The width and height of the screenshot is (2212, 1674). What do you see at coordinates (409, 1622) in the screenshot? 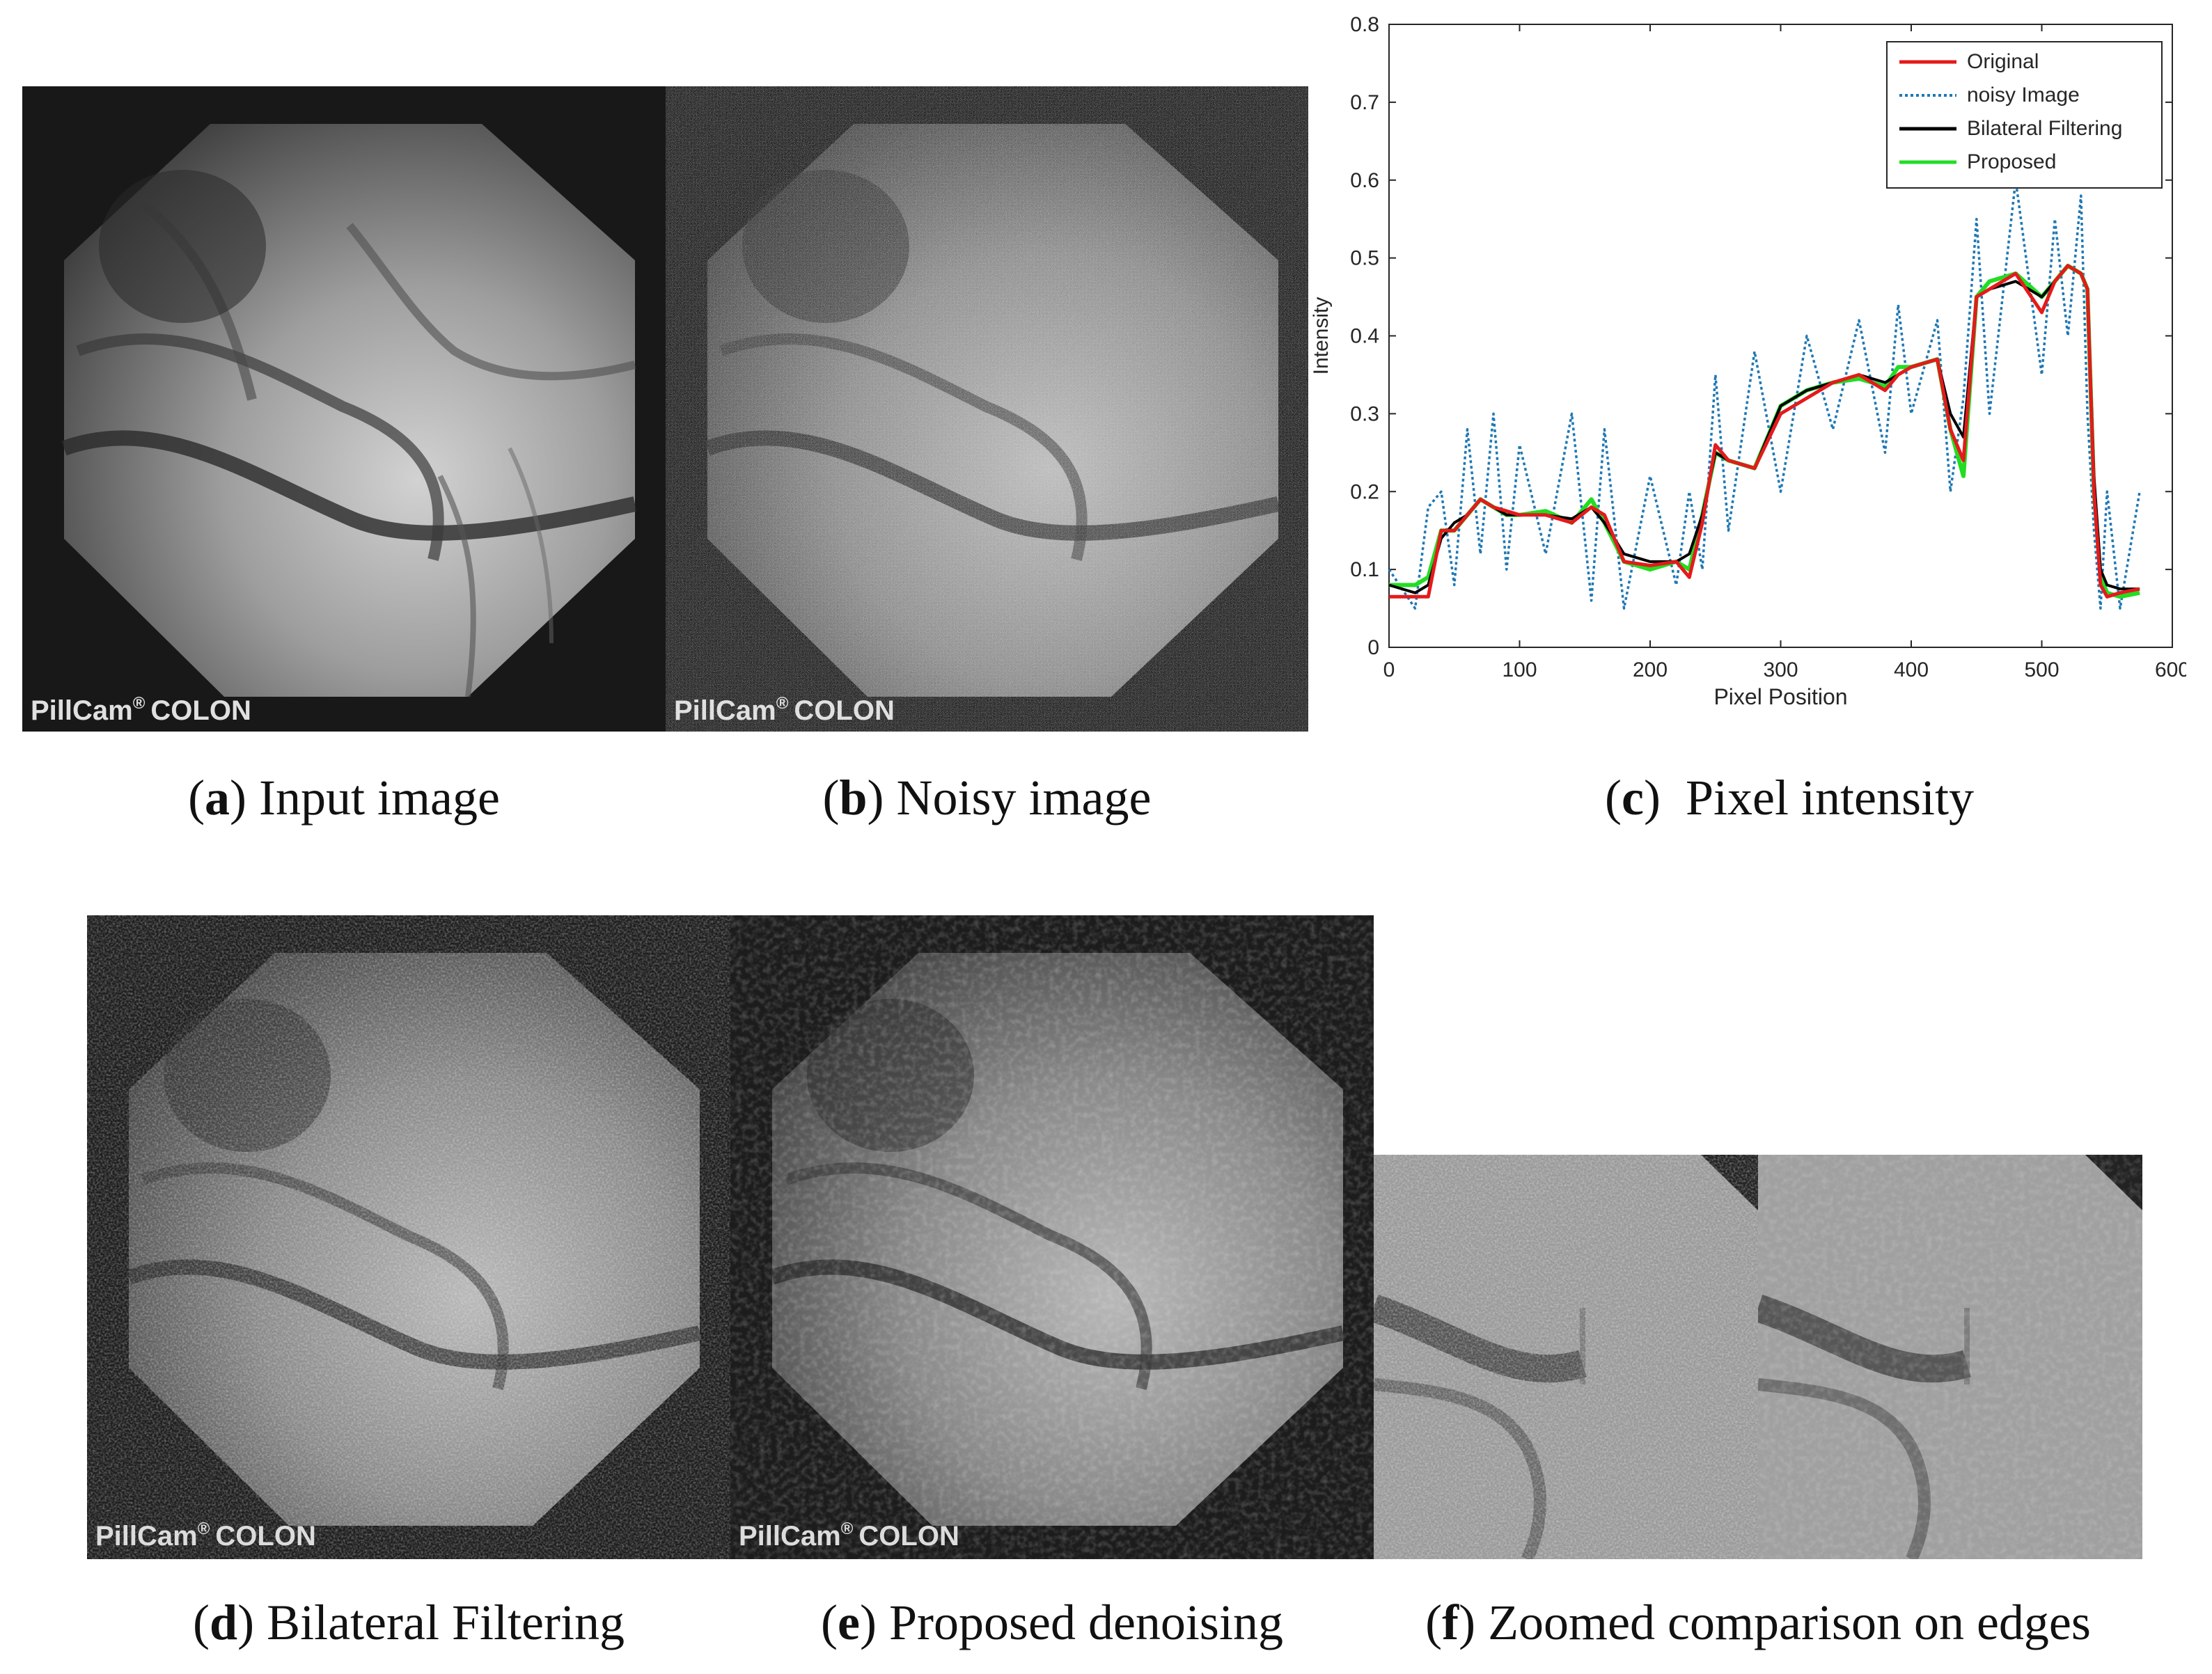
I see `caption-d: (d) Bilateral Filtering` at bounding box center [409, 1622].